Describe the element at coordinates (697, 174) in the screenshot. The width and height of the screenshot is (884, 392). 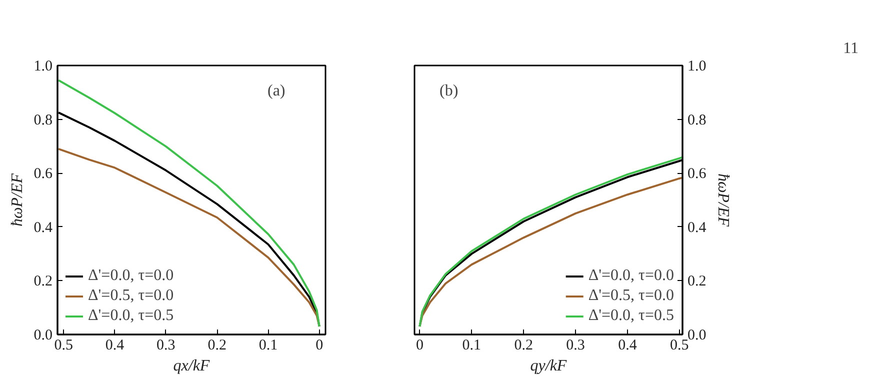
I see `y2-tick-label: 0.6` at that location.